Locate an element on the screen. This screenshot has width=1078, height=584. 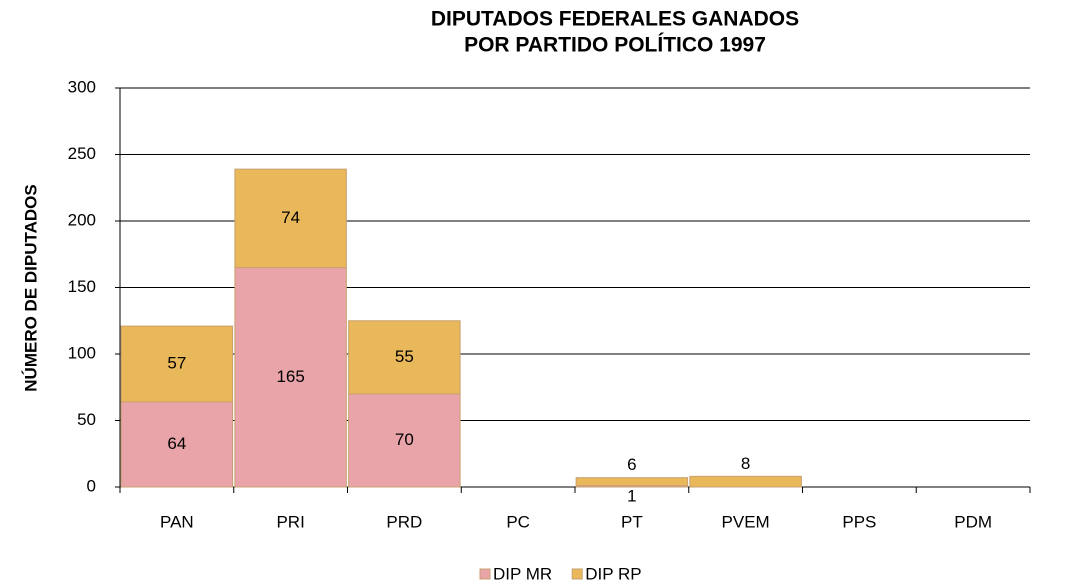
y-tick-label: 250 is located at coordinates (82, 153).